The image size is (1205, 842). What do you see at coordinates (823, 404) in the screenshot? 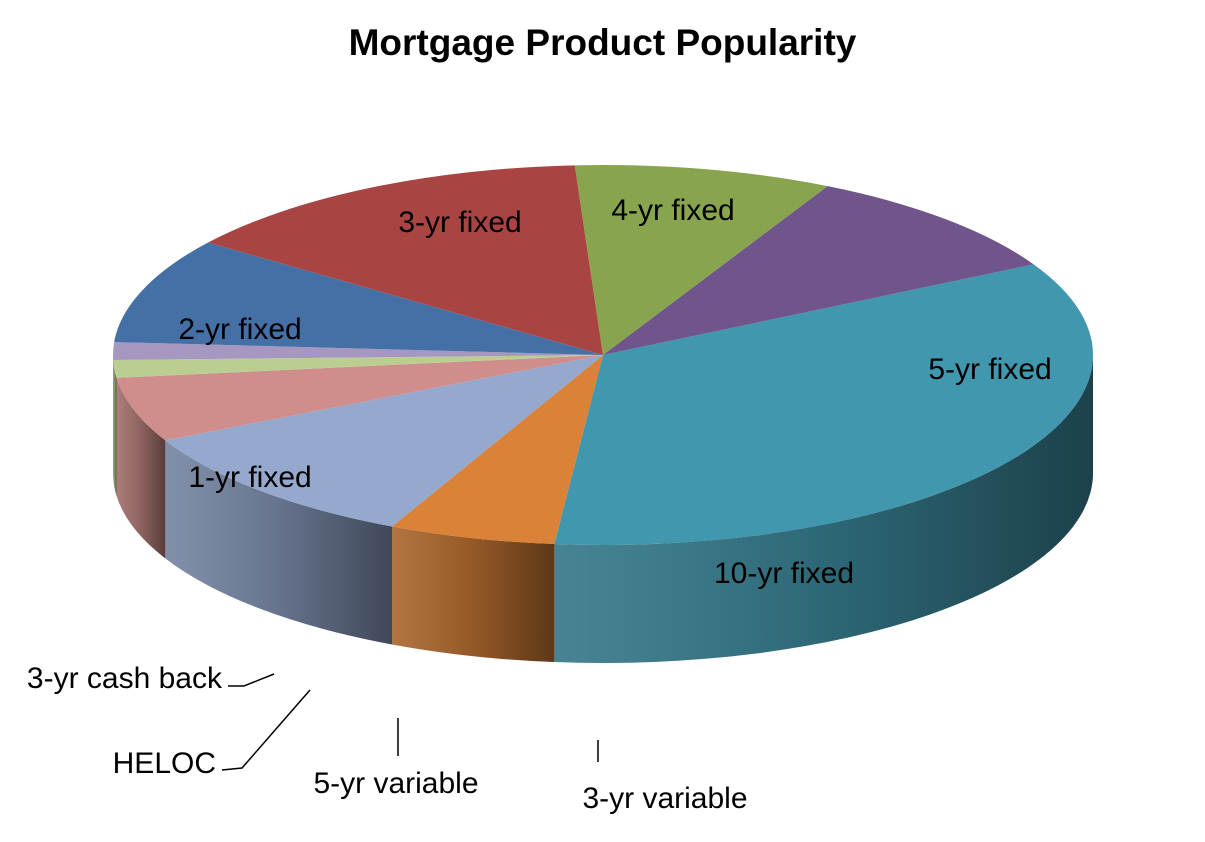
I see `pie-slice-5-yr-fixed` at bounding box center [823, 404].